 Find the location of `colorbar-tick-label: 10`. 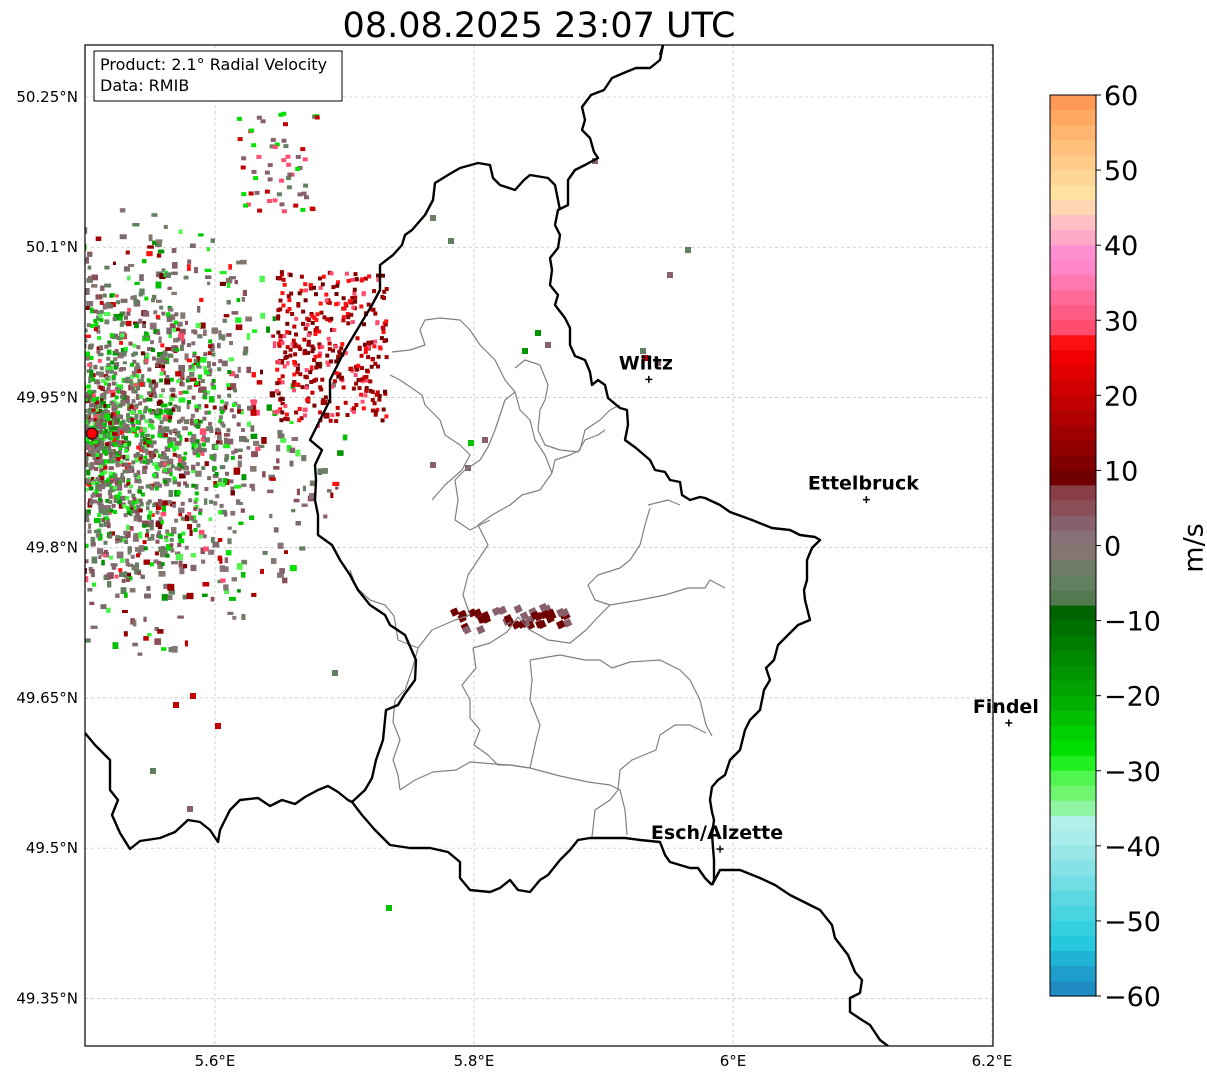

colorbar-tick-label: 10 is located at coordinates (1121, 471).